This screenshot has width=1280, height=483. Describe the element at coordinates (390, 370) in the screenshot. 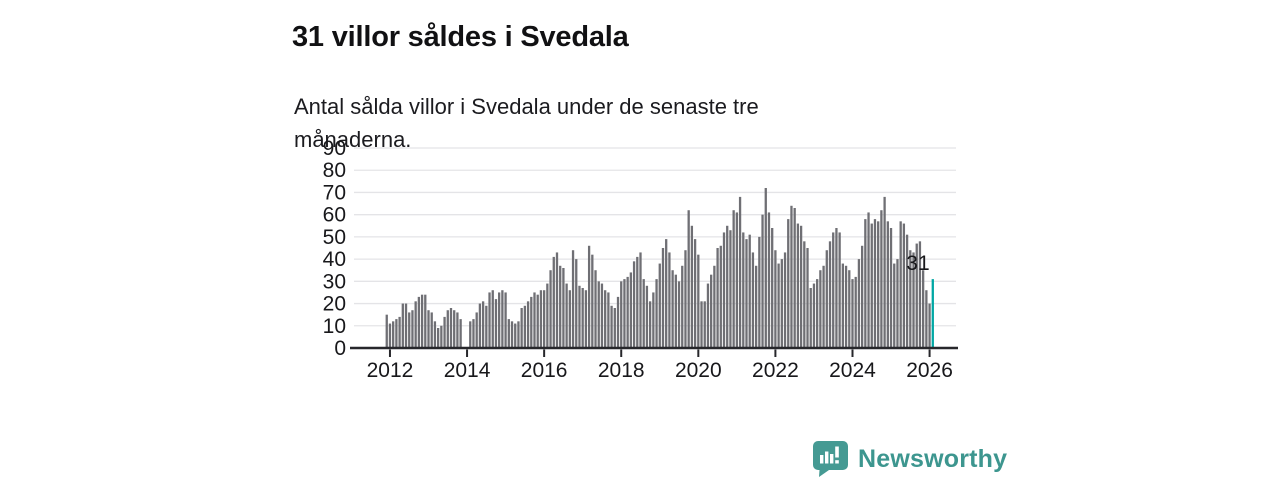

I see `x-tick-label: 2012` at that location.